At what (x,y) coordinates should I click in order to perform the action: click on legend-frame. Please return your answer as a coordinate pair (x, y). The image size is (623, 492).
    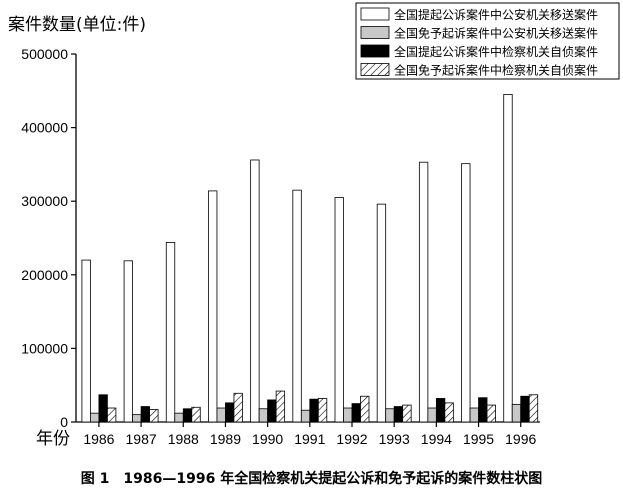
    Looking at the image, I should click on (487, 41).